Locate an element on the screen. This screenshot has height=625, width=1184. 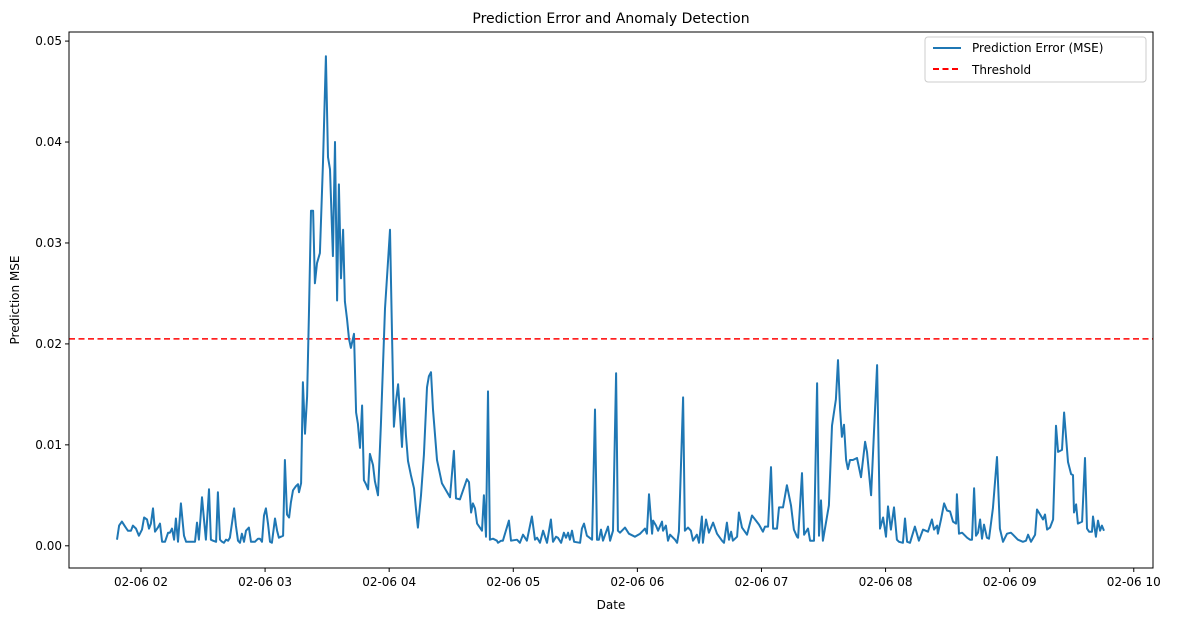
y-axis-label: Prediction MSE is located at coordinates (15, 300).